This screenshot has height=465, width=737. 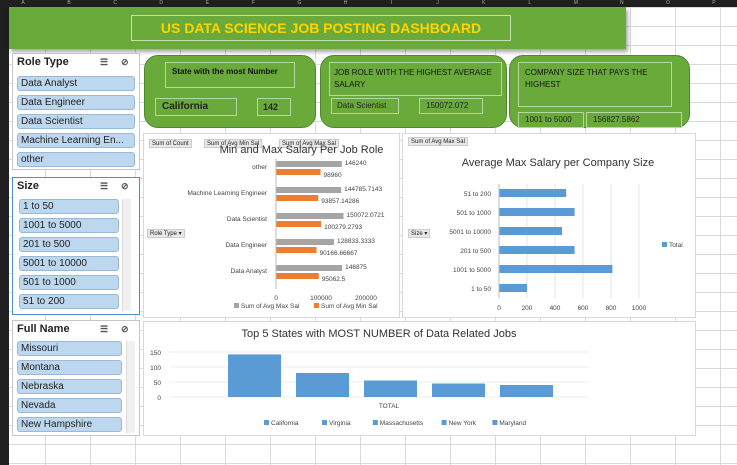 I want to click on data-label: 144785.7143, so click(x=363, y=189).